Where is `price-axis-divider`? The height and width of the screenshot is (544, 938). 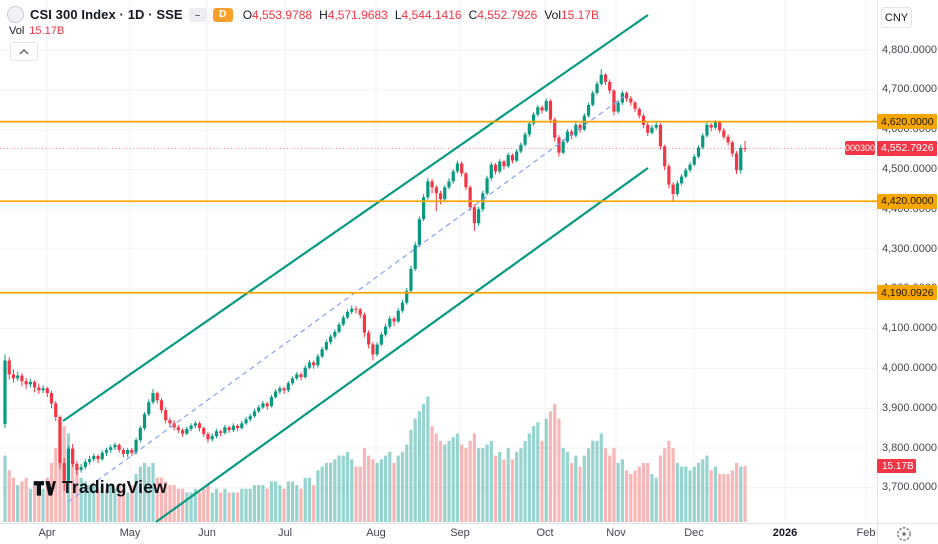
price-axis-divider is located at coordinates (877, 272).